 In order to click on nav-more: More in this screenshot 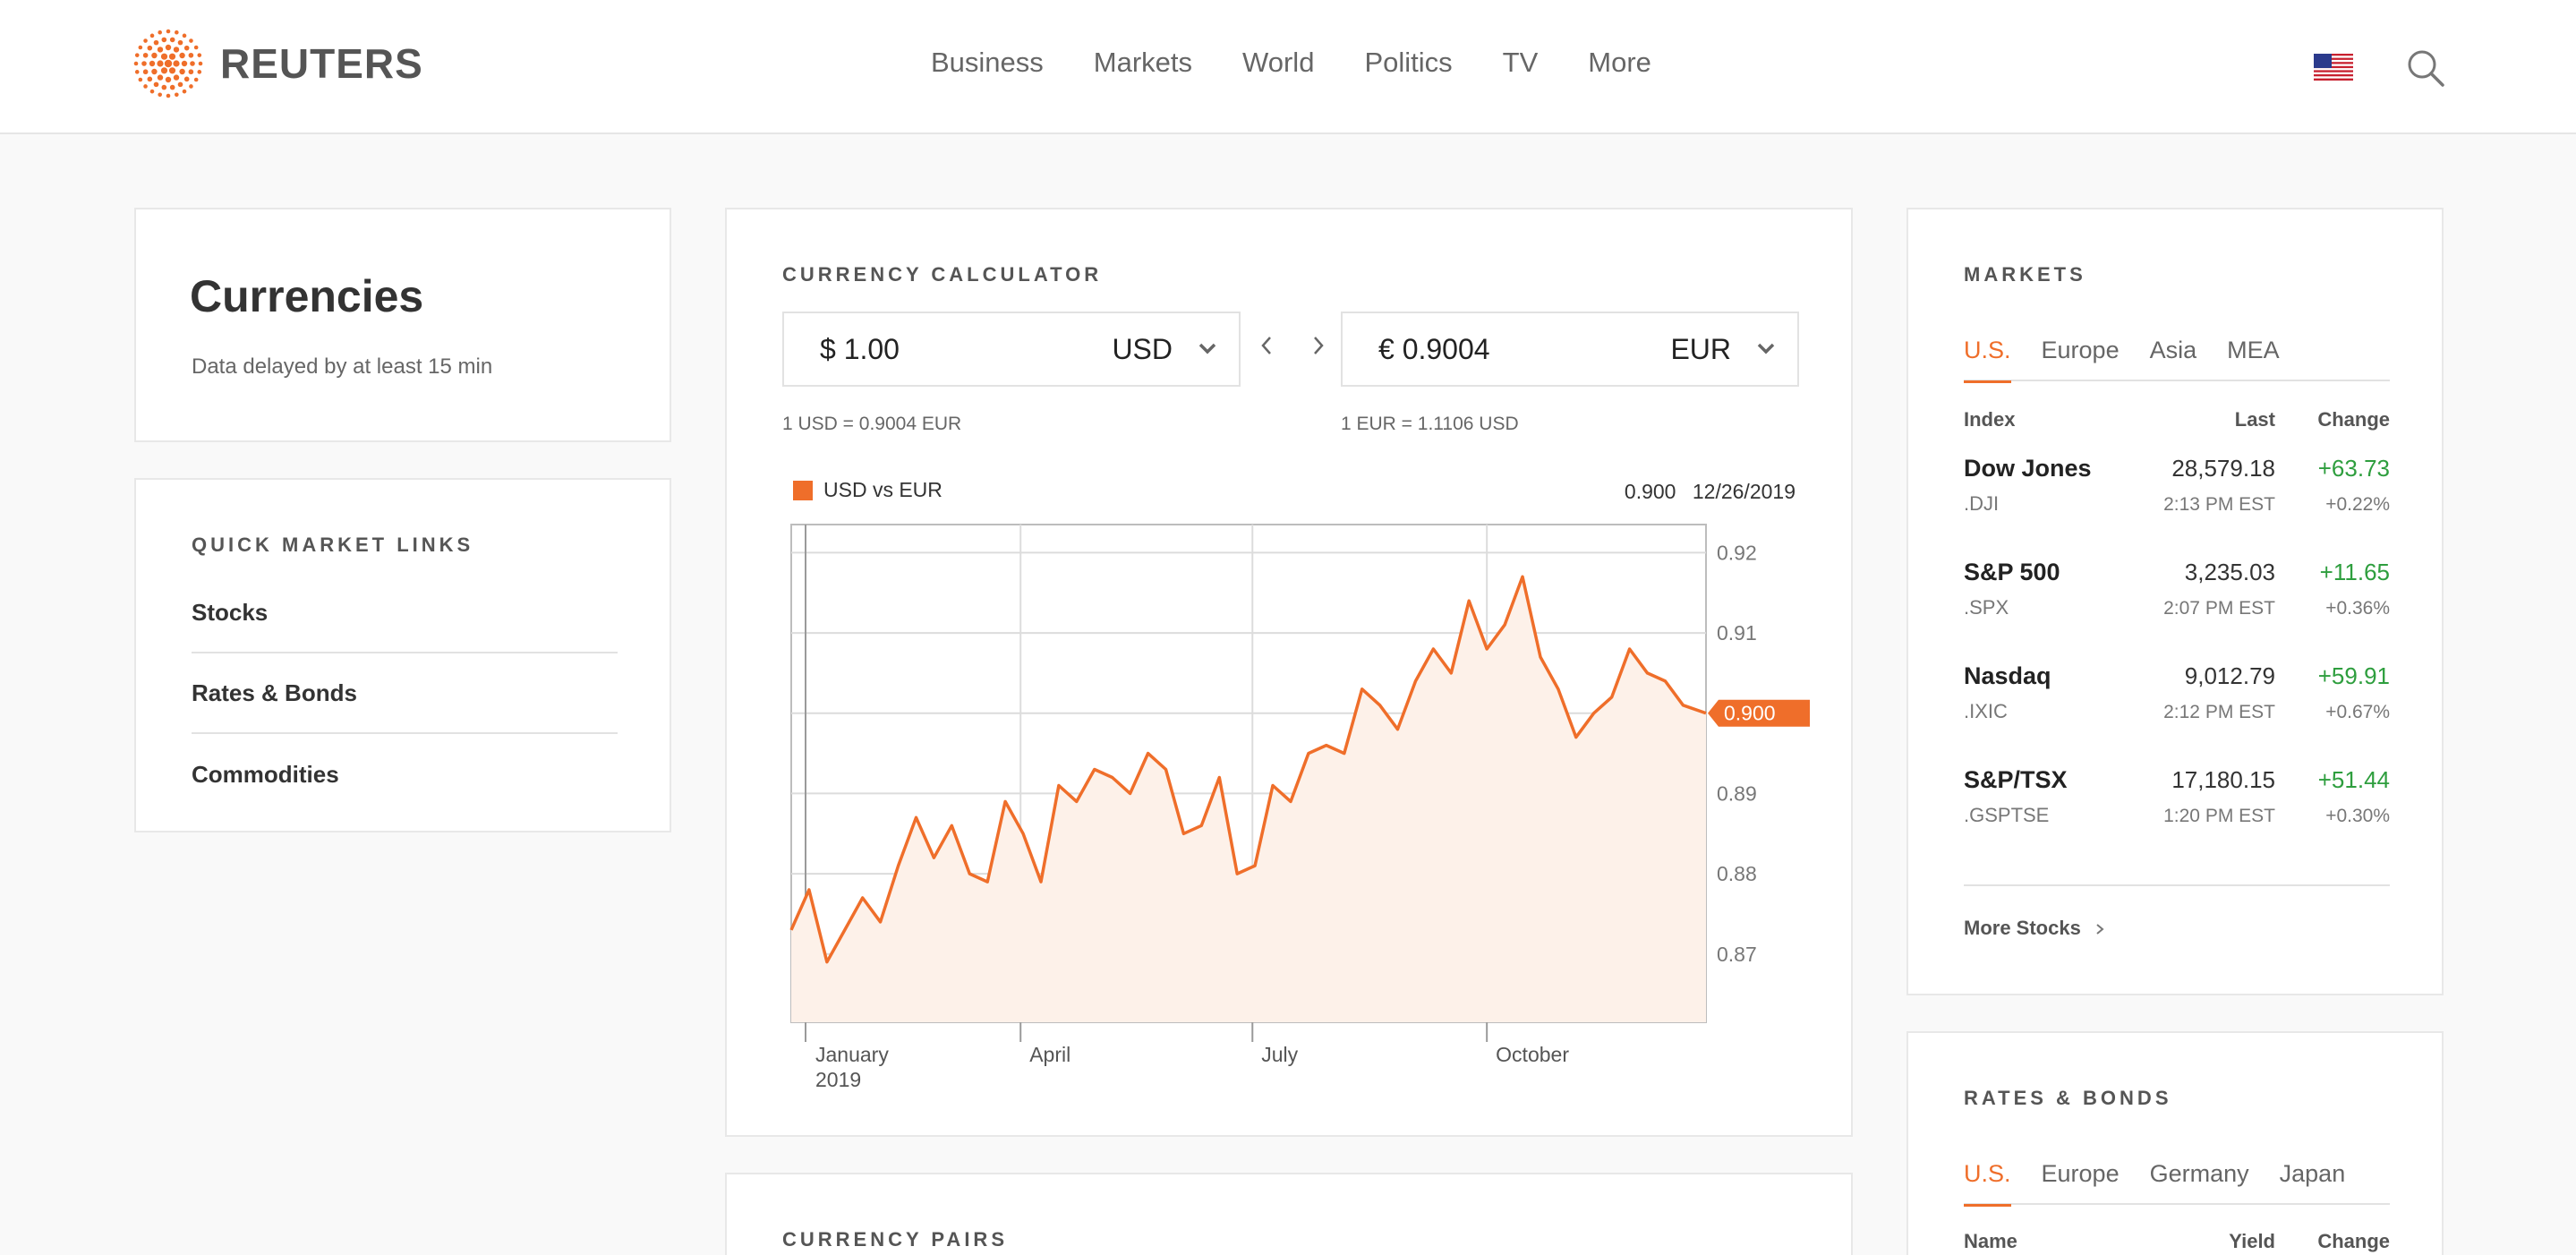, I will do `click(1619, 62)`.